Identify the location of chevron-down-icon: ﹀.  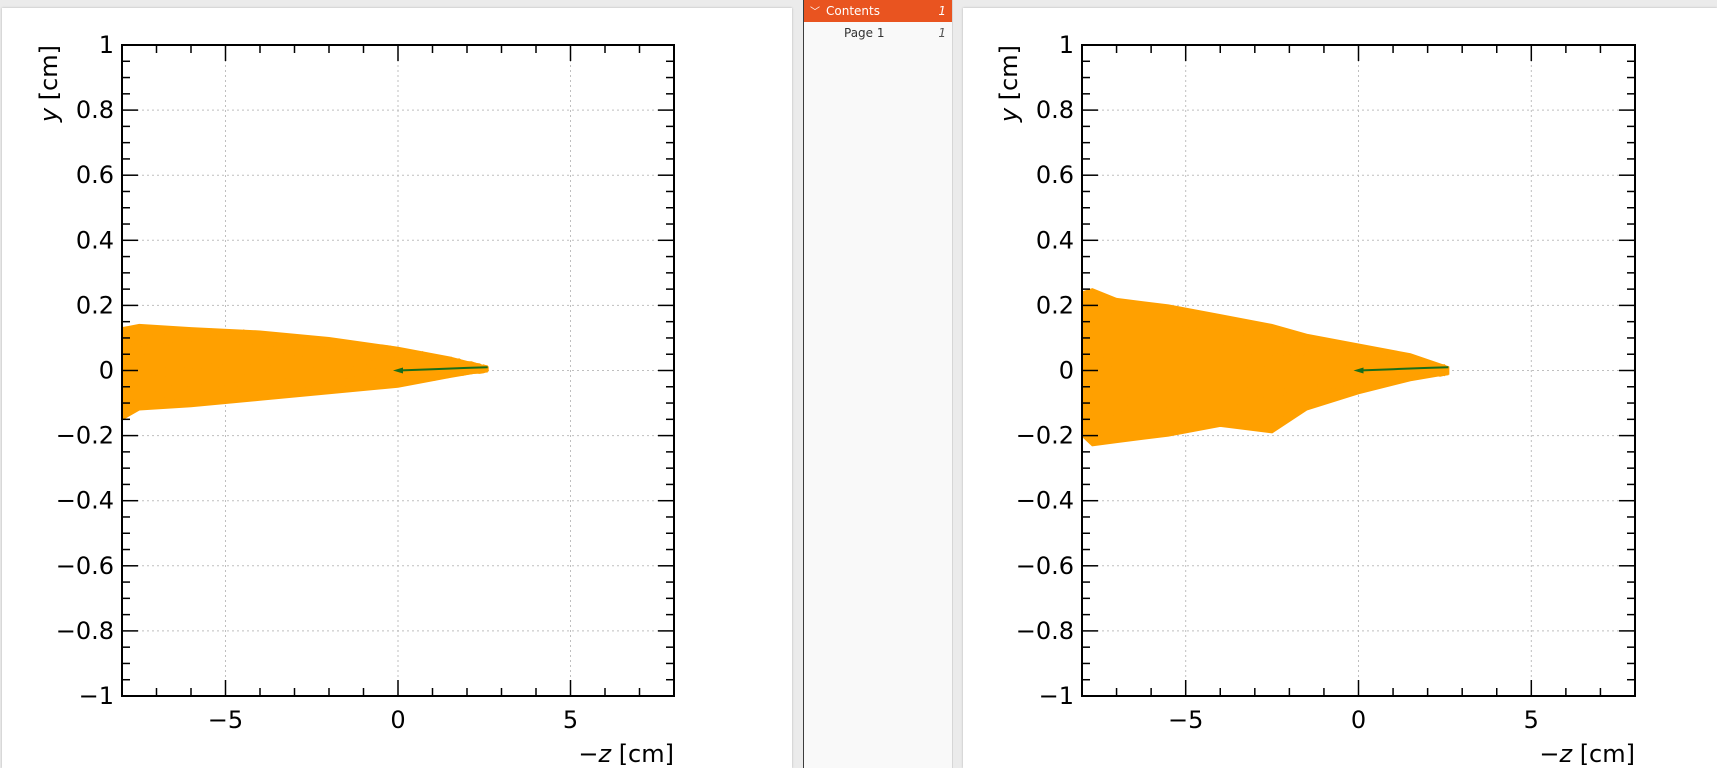
(815, 12).